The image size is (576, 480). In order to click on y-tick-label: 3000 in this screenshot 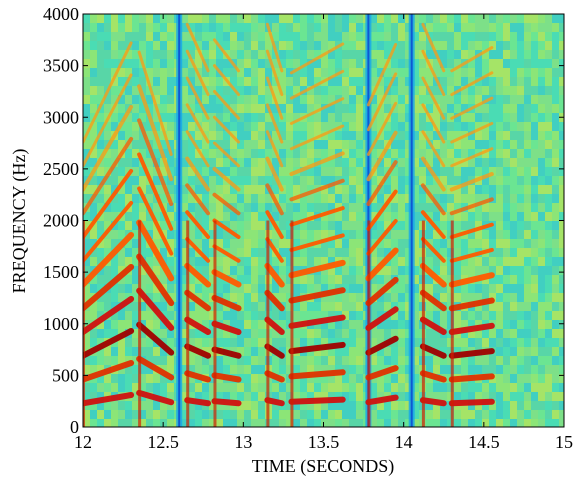, I will do `click(61, 117)`.